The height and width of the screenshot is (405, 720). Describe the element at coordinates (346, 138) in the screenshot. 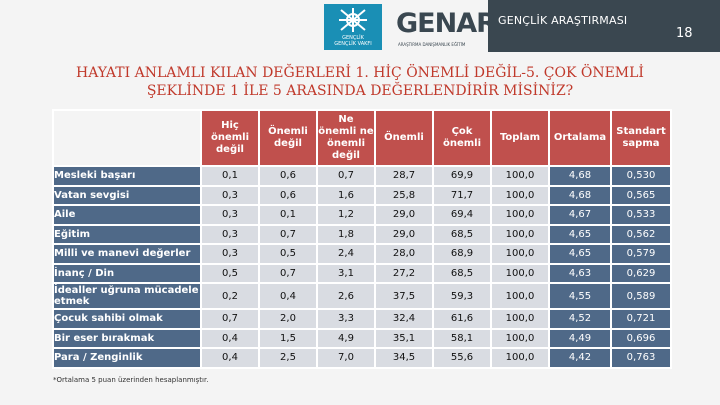

I see `col-header: Ne önemli ne önemli değil` at that location.